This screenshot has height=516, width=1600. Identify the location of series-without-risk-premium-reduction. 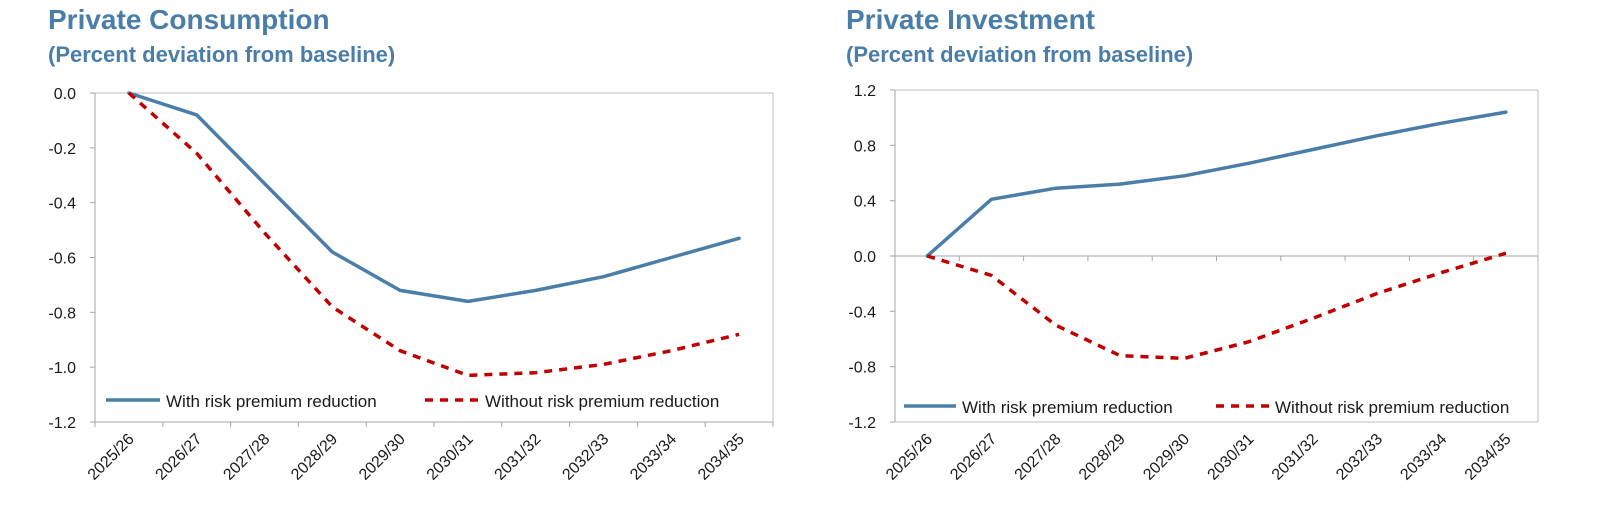
(1216, 306).